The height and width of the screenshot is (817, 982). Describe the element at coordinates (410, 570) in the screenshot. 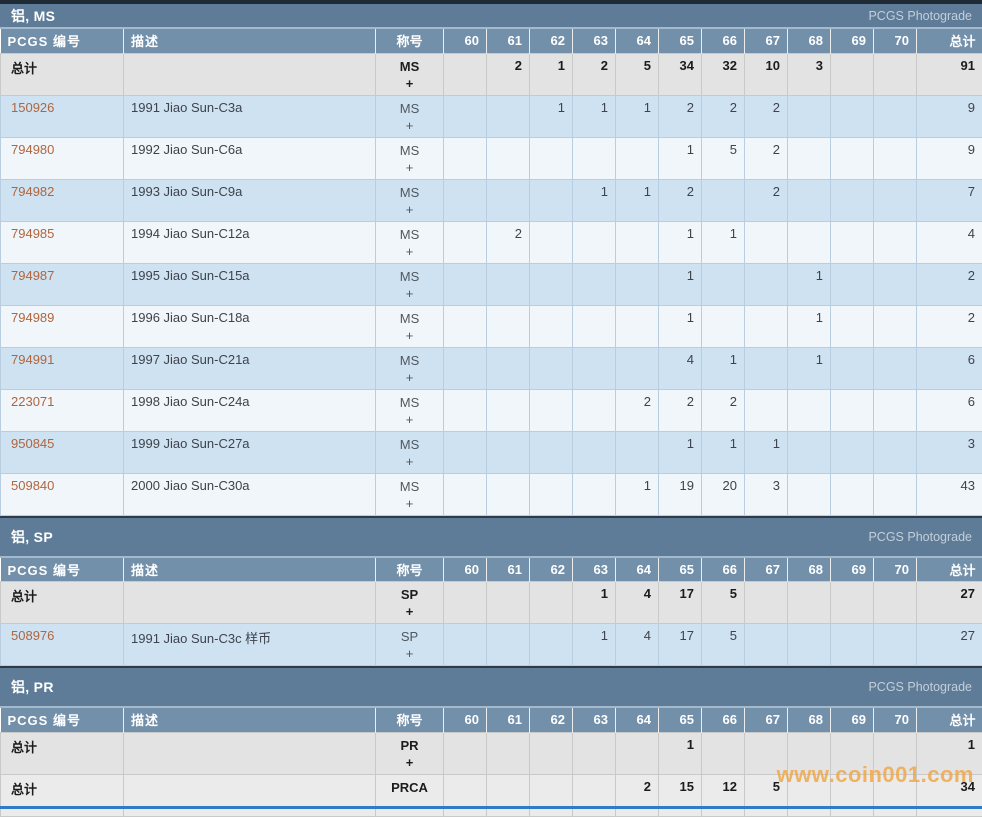

I see `column-header-designation: 称号` at that location.